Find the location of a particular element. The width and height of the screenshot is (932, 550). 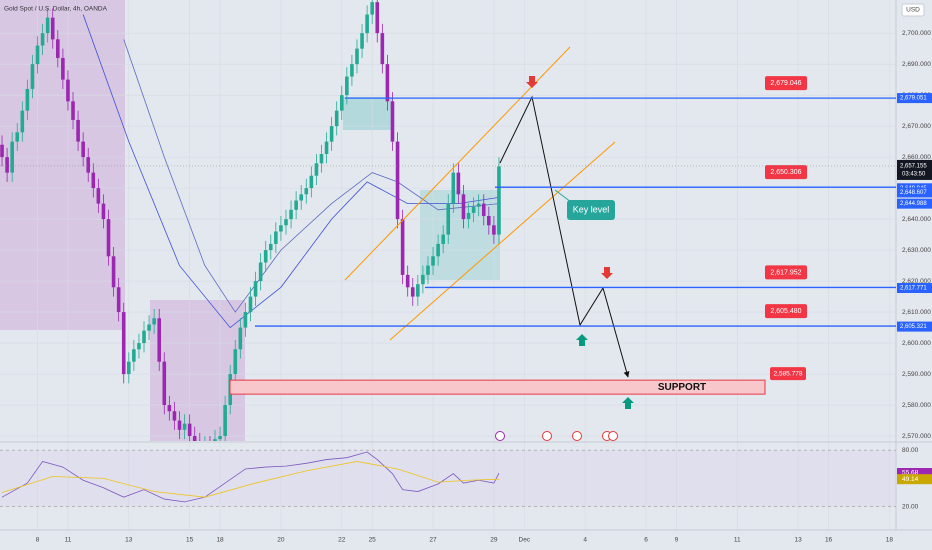

price-badge-label: 2,617.771 is located at coordinates (913, 289).